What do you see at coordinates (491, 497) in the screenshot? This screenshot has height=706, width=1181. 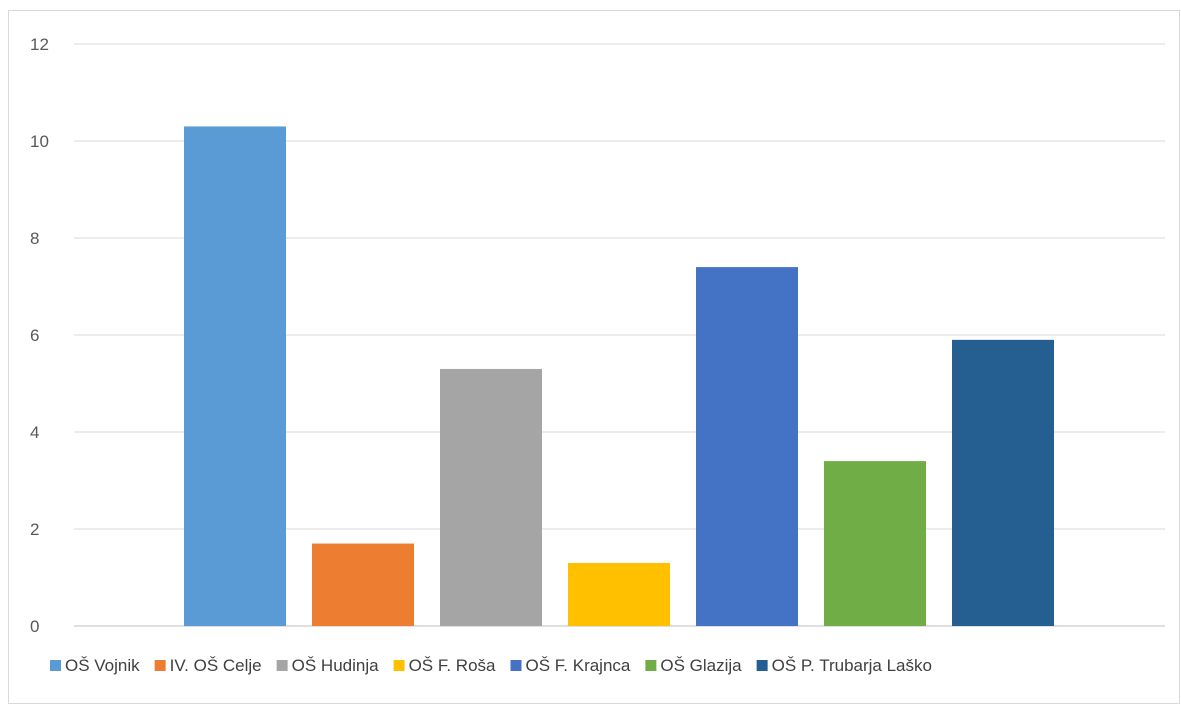 I see `bar-o-hudinja` at bounding box center [491, 497].